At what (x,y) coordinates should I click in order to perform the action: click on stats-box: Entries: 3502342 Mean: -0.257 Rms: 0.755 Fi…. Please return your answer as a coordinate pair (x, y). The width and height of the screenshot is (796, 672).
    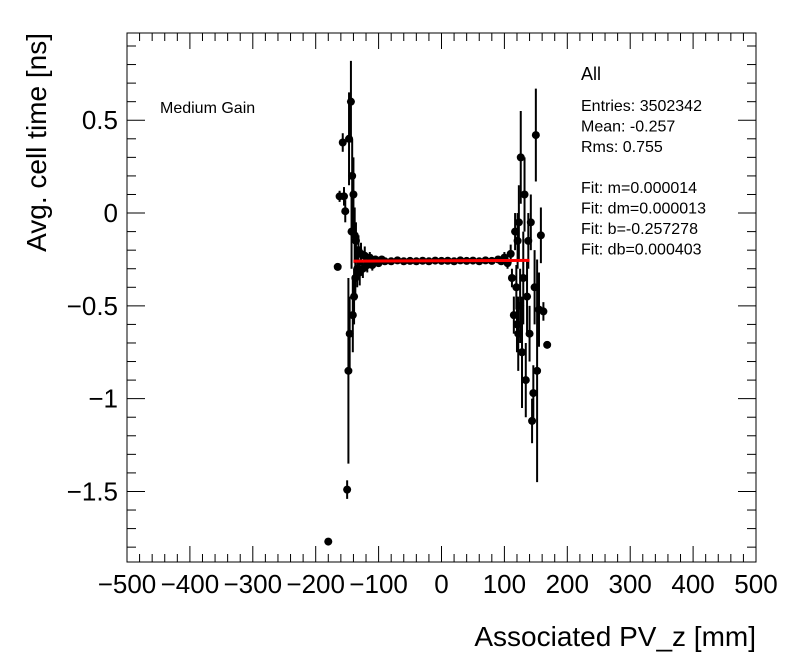
    Looking at the image, I should click on (643, 178).